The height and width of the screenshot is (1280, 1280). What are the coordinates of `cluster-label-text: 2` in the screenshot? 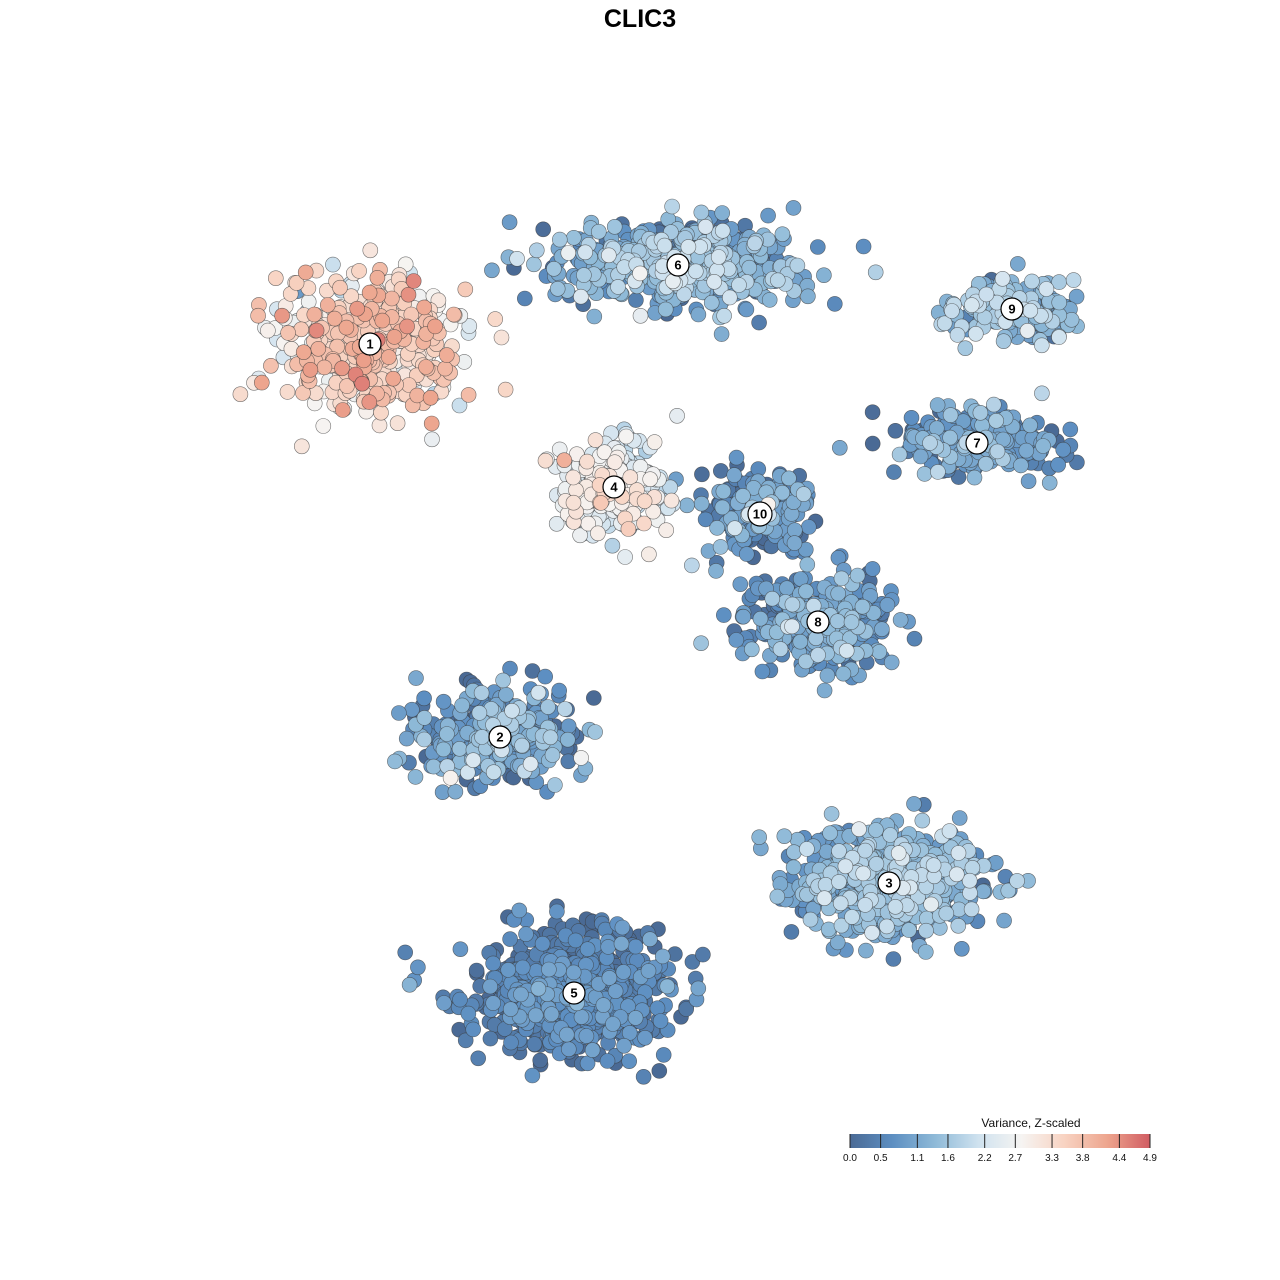 It's located at (499, 737).